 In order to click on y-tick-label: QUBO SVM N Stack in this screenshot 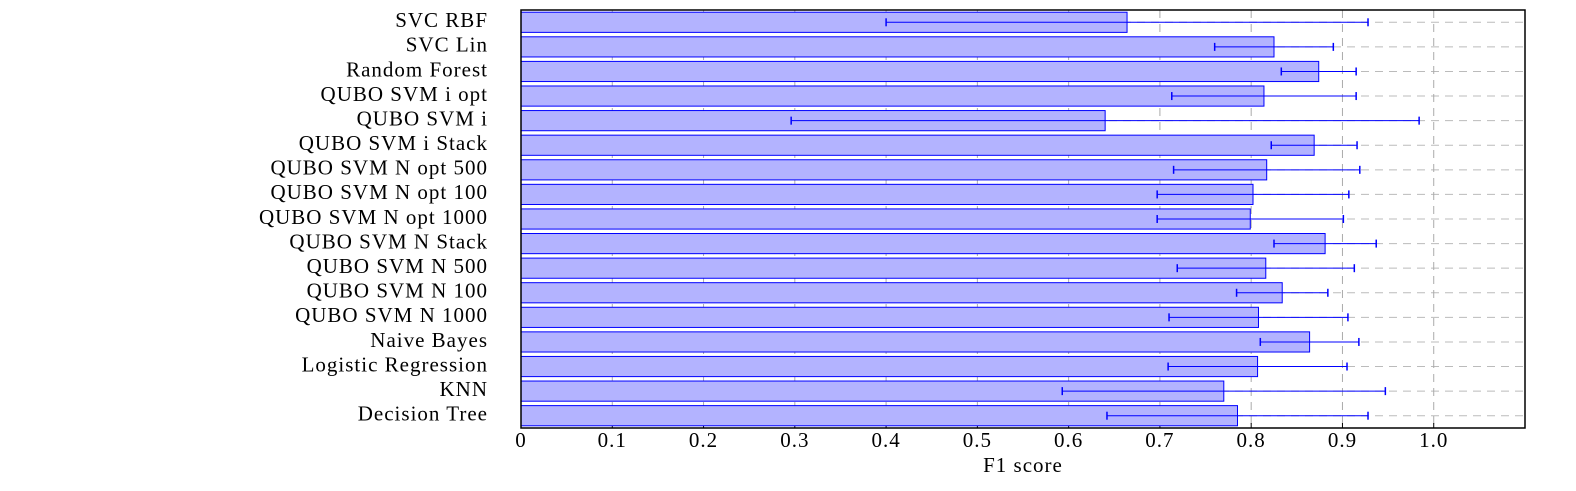, I will do `click(388, 241)`.